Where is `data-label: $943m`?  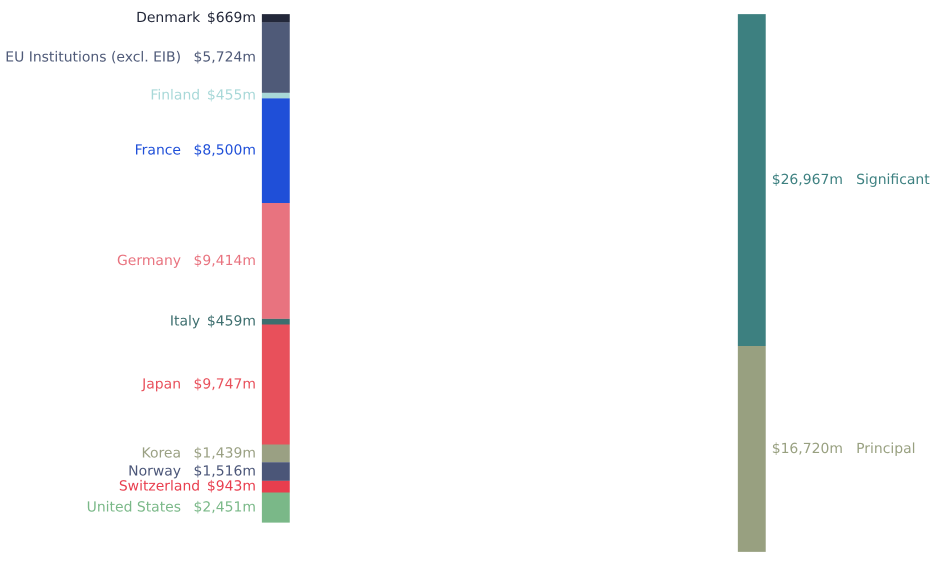 data-label: $943m is located at coordinates (231, 486).